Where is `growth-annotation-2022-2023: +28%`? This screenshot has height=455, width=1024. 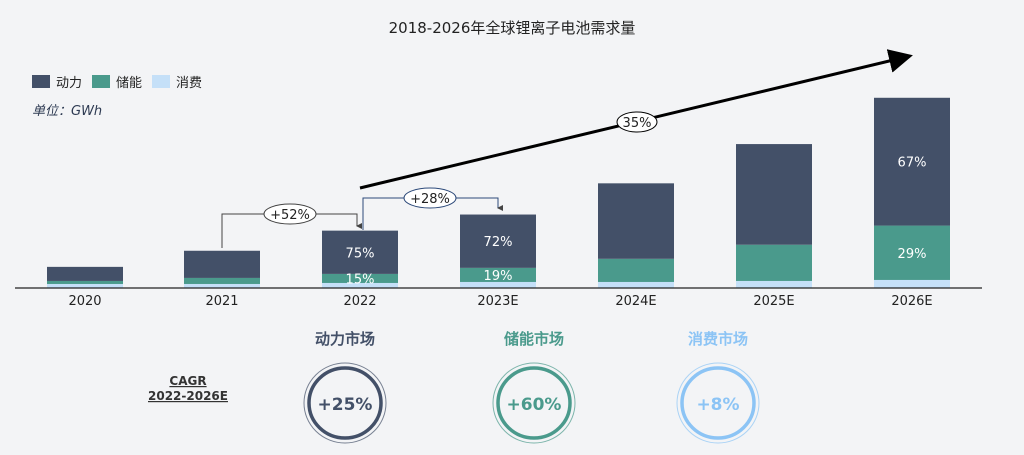
growth-annotation-2022-2023: +28% is located at coordinates (432, 208).